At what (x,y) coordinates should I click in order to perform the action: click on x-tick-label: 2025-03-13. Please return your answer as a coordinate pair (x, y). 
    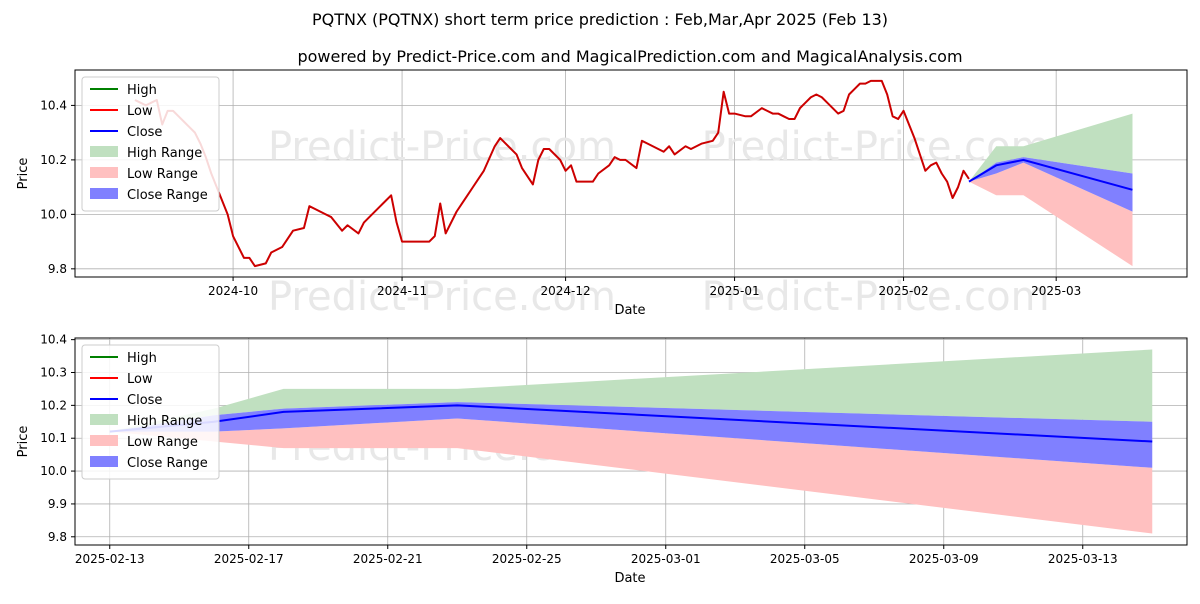
    Looking at the image, I should click on (1083, 559).